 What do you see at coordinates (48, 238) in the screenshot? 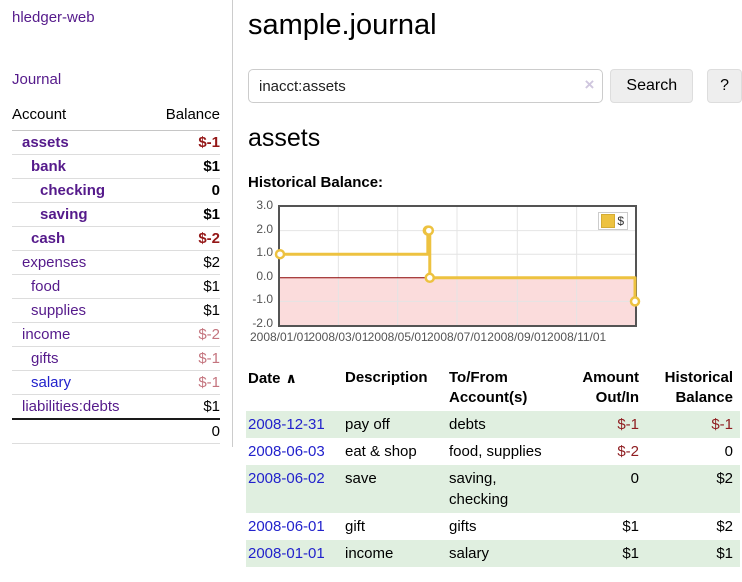
I see `account-link-cash: cash` at bounding box center [48, 238].